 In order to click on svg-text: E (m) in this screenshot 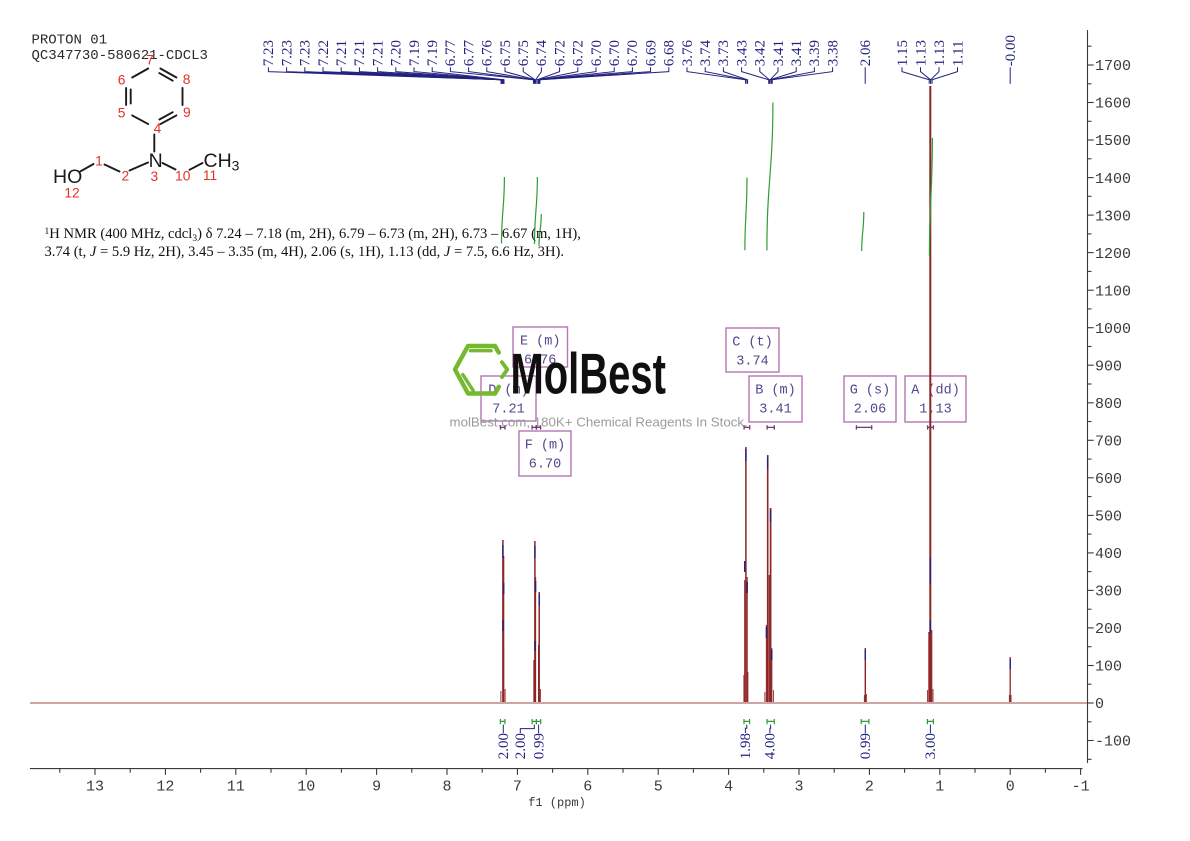, I will do `click(540, 342)`.